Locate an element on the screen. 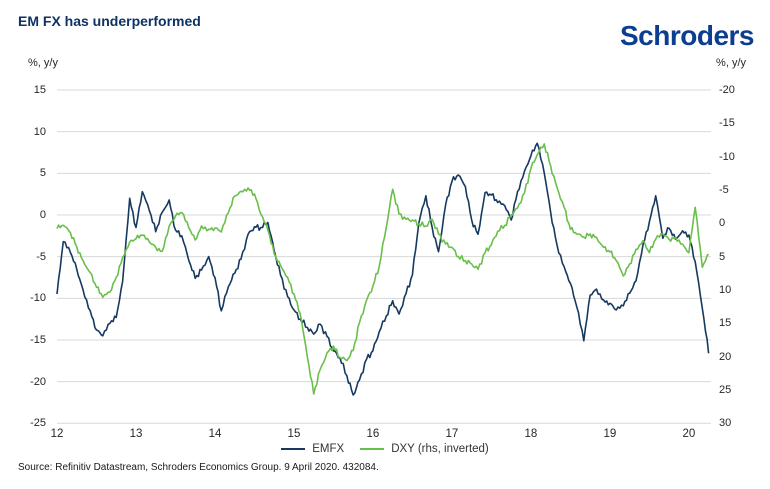 This screenshot has width=770, height=489. right-axis-tick-label: 0 is located at coordinates (722, 223).